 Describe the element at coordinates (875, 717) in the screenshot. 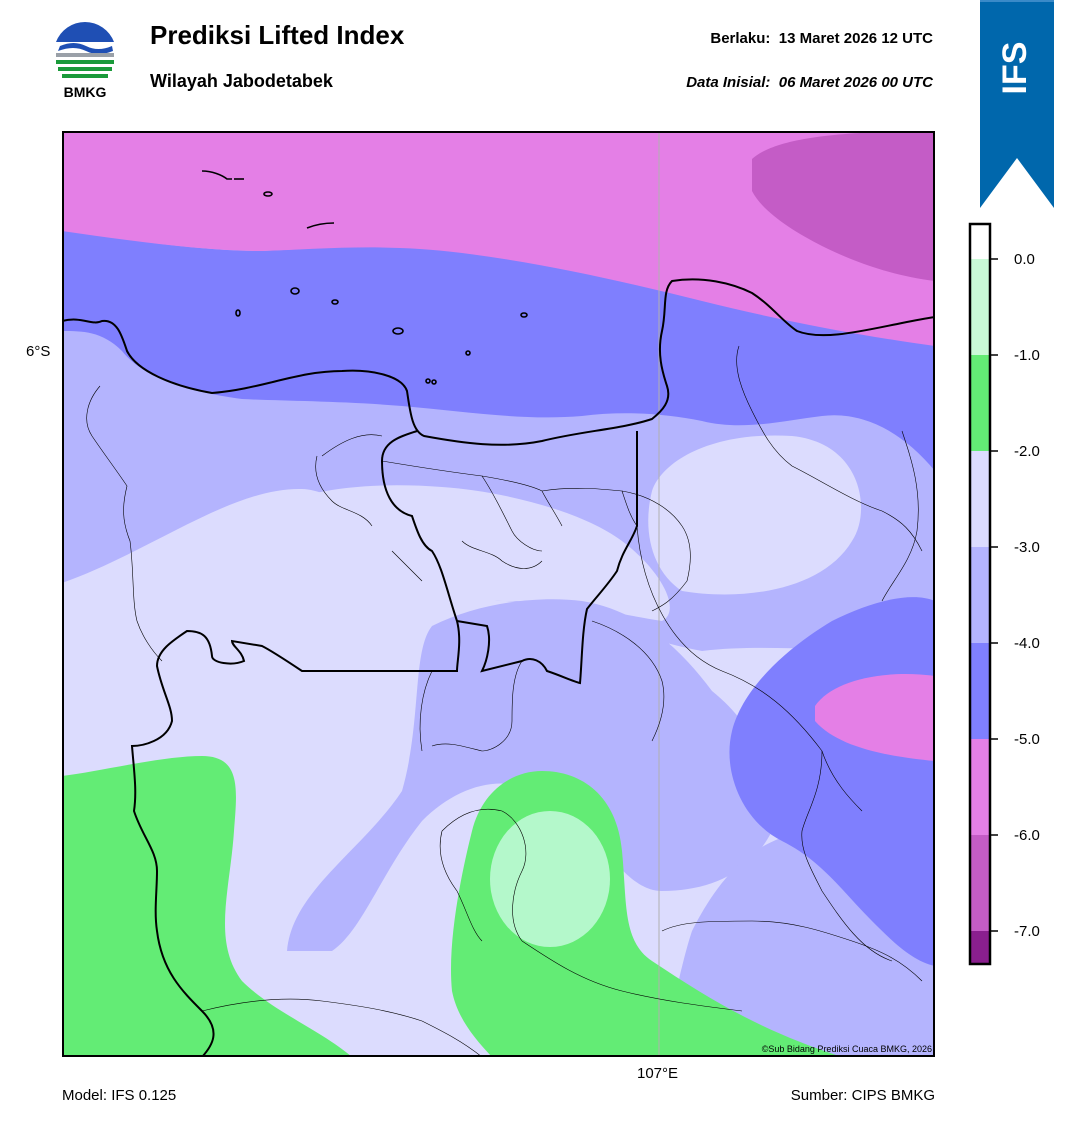

I see `field-east-pink` at that location.